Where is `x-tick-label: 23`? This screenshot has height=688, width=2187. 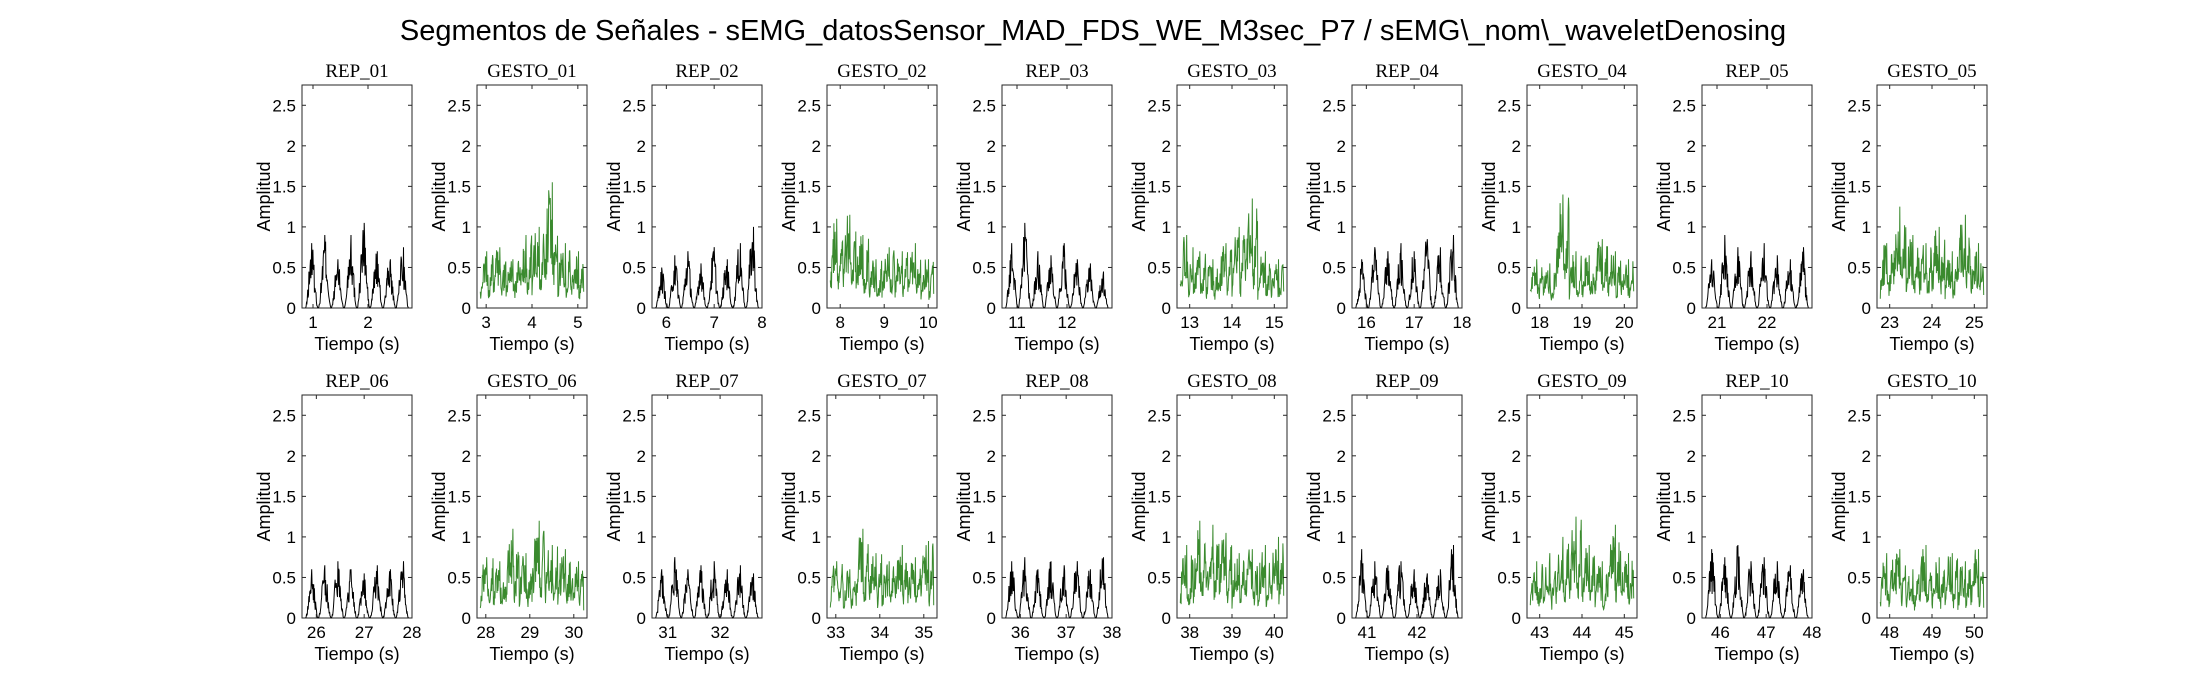 x-tick-label: 23 is located at coordinates (1889, 322).